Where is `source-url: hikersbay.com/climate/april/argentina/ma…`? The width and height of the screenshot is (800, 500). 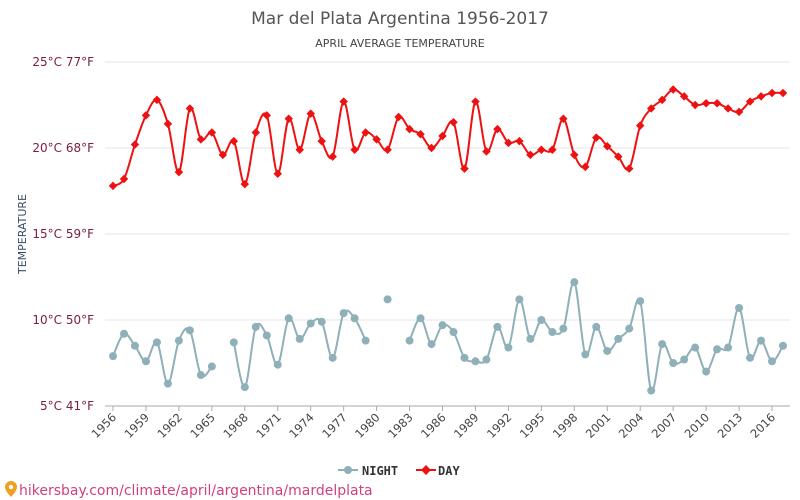 source-url: hikersbay.com/climate/april/argentina/ma… is located at coordinates (196, 491).